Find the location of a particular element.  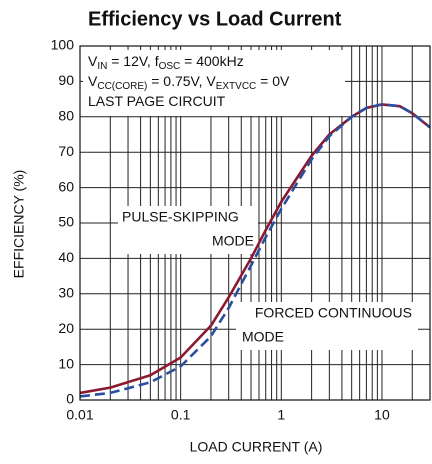

y-tick-label: 30 is located at coordinates (66, 293).